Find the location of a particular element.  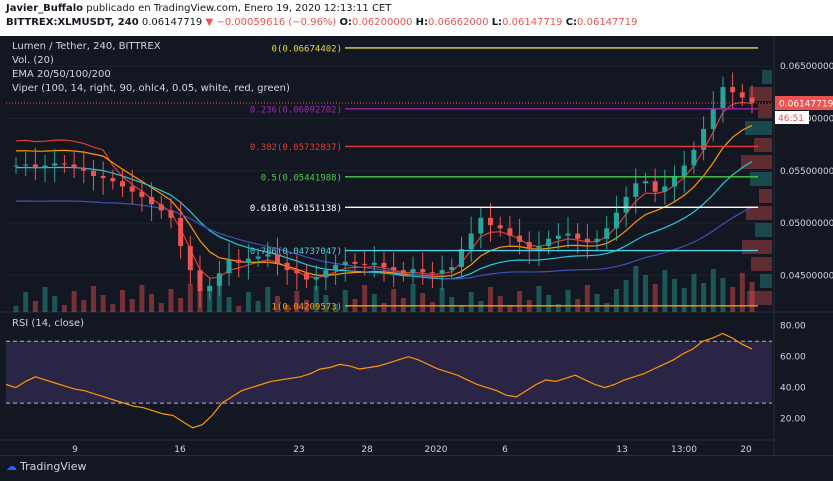

high-value: 0.06662000 is located at coordinates (458, 22).